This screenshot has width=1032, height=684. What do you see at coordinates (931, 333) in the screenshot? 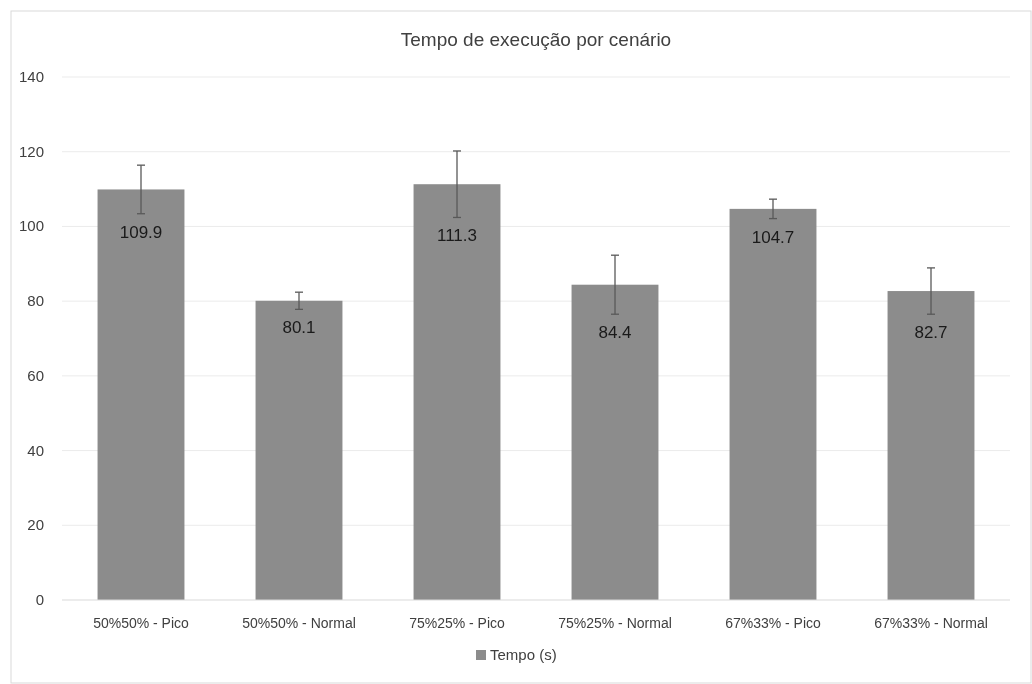
I see `data-label: 82.7` at bounding box center [931, 333].